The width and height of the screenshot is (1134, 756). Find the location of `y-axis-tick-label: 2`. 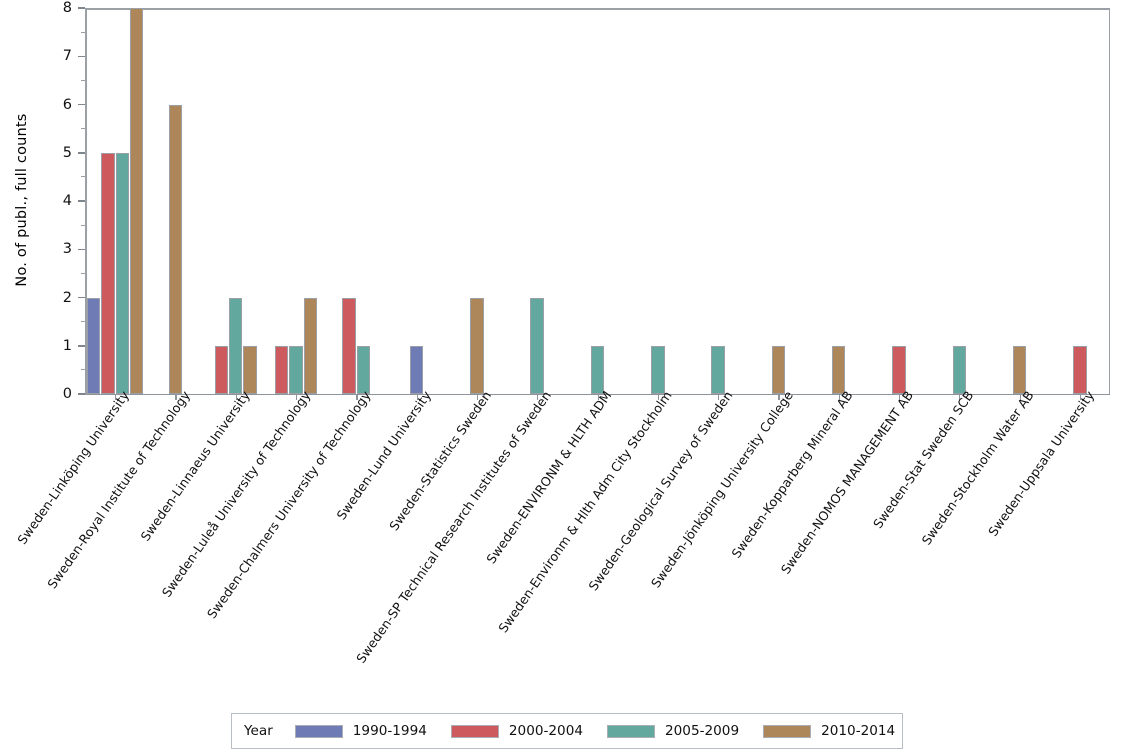

y-axis-tick-label: 2 is located at coordinates (67, 297).